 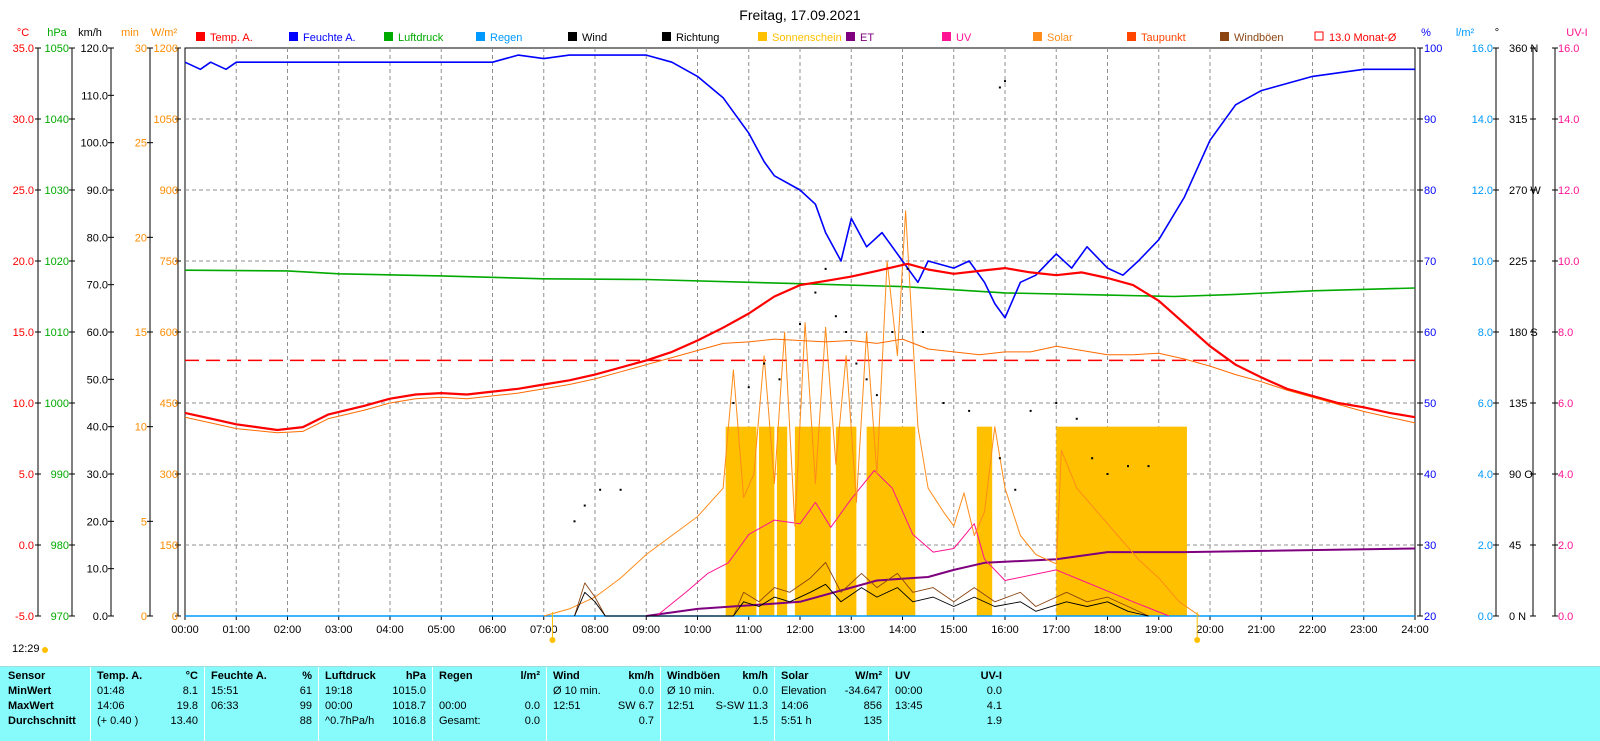 What do you see at coordinates (1430, 546) in the screenshot?
I see `humidity-tick-label: 30` at bounding box center [1430, 546].